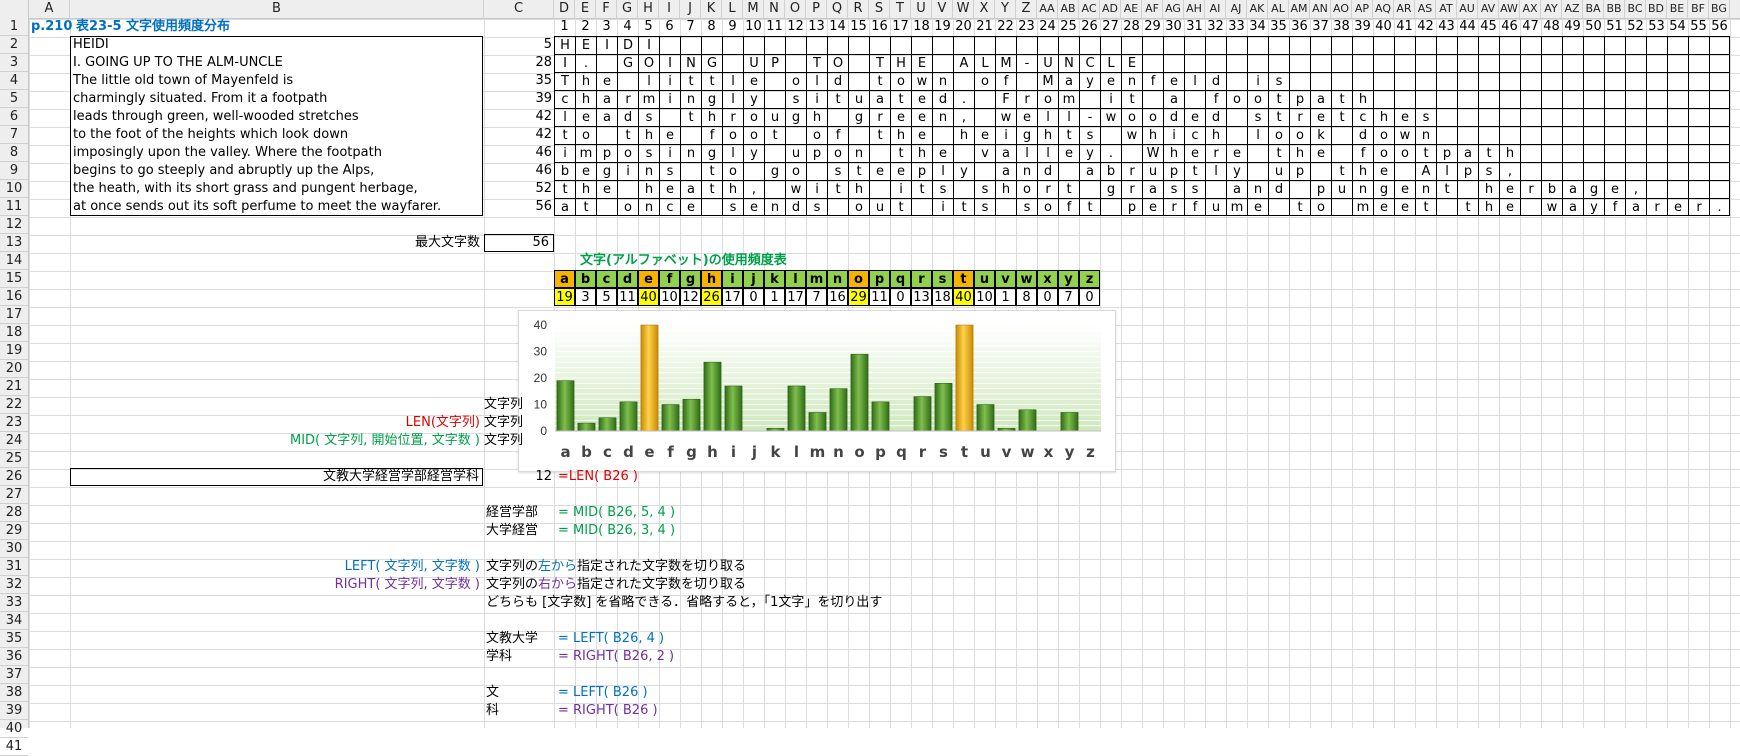  Describe the element at coordinates (732, 297) in the screenshot. I see `freq-count-i: 17` at that location.